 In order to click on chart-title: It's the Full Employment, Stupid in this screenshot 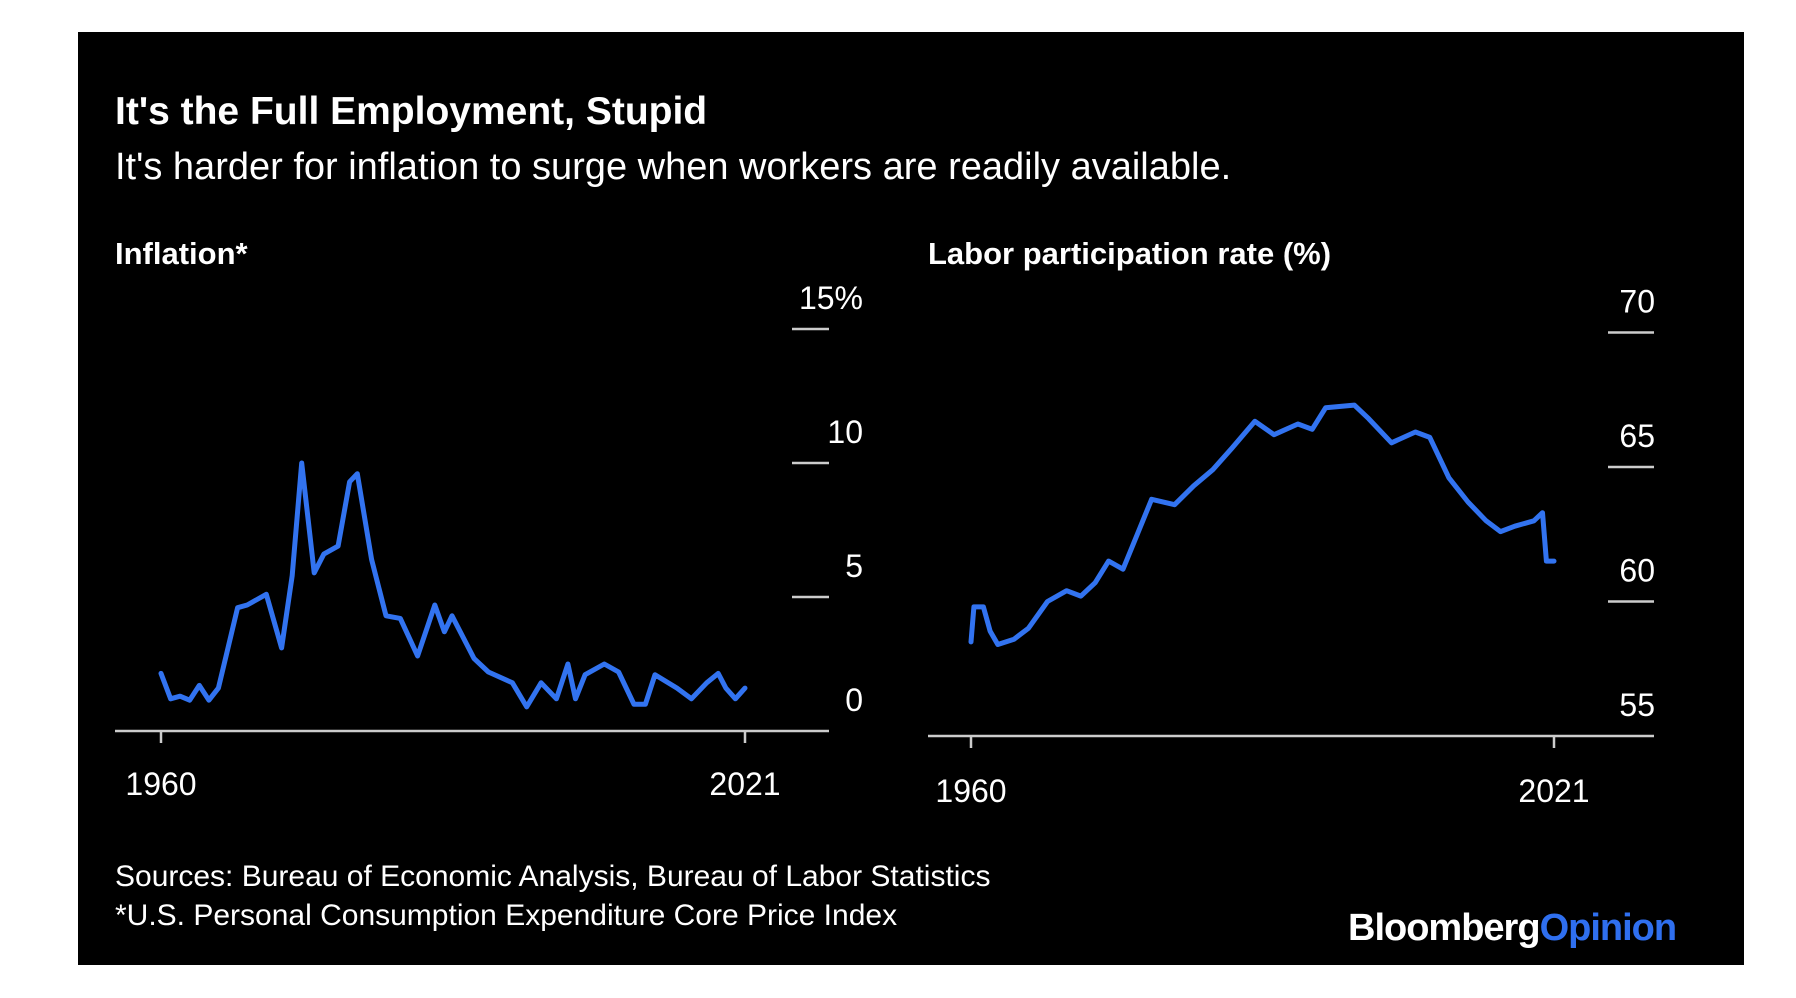, I will do `click(411, 111)`.